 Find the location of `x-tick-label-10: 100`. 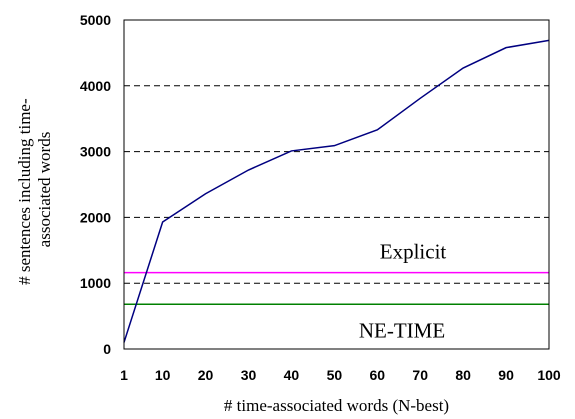

x-tick-label-10: 100 is located at coordinates (549, 375).